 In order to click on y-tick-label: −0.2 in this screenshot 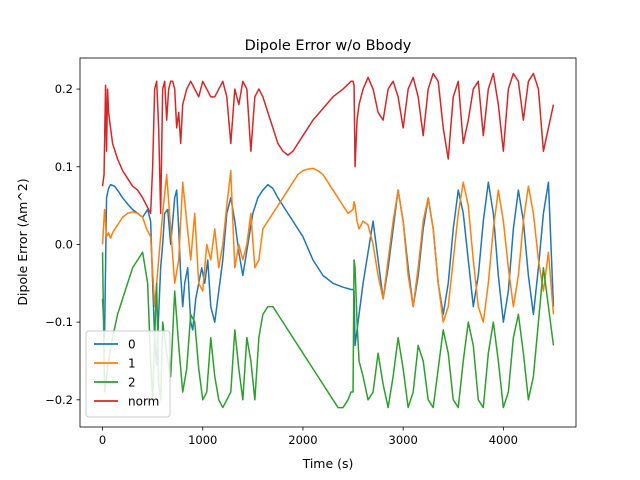, I will do `click(59, 400)`.